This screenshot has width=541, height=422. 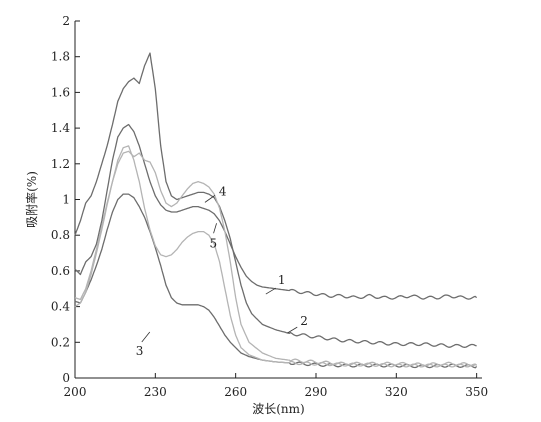 What do you see at coordinates (66, 378) in the screenshot?
I see `y-tick-label: 0` at bounding box center [66, 378].